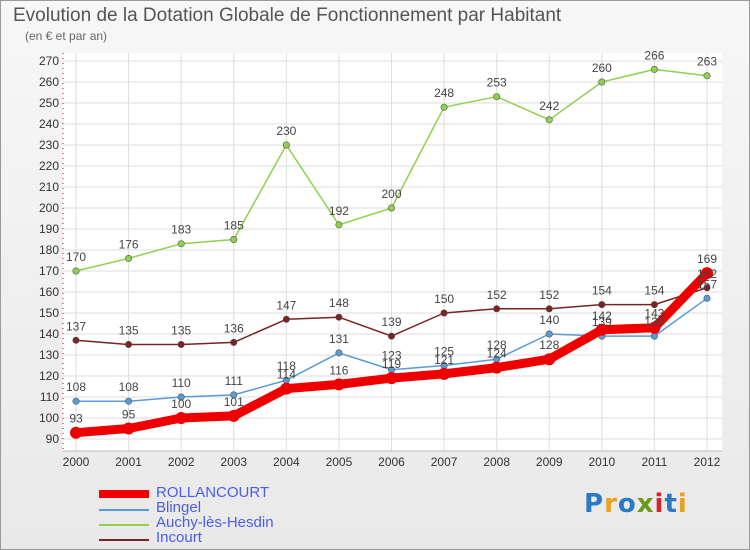  I want to click on data-label: 136, so click(234, 328).